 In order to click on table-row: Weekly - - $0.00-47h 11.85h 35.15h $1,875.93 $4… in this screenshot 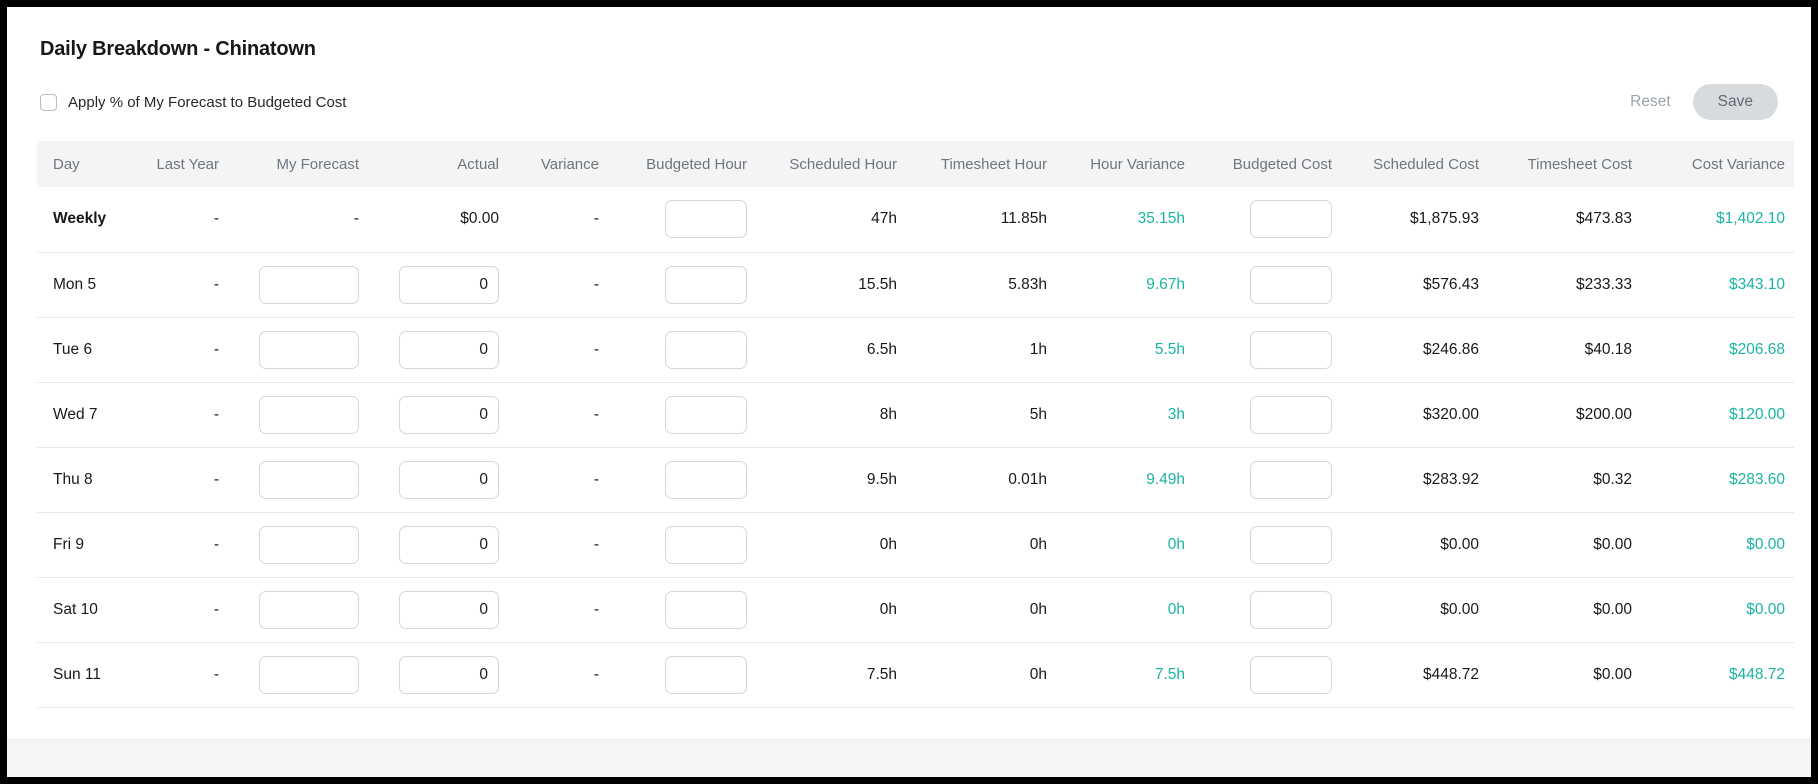, I will do `click(915, 220)`.